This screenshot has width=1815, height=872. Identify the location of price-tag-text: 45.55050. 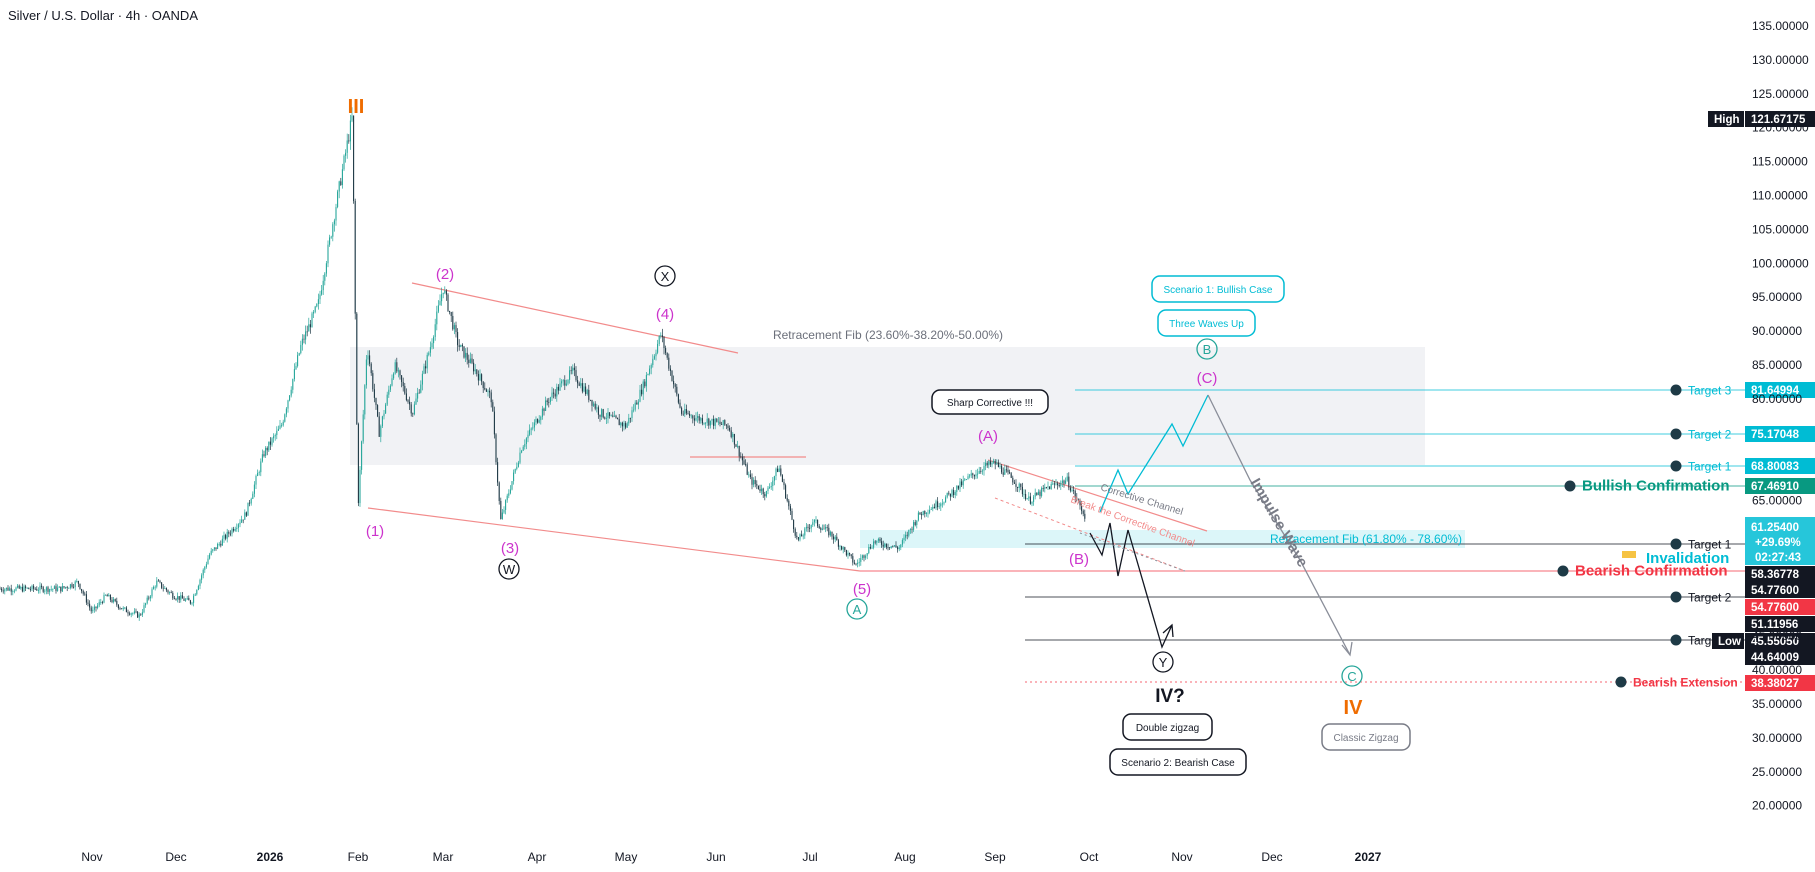
(1775, 642).